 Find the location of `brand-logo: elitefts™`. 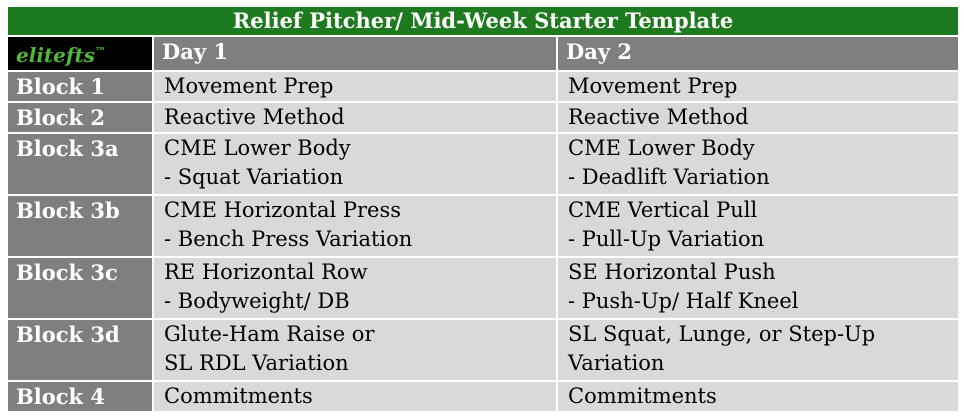

brand-logo: elitefts™ is located at coordinates (80, 53).